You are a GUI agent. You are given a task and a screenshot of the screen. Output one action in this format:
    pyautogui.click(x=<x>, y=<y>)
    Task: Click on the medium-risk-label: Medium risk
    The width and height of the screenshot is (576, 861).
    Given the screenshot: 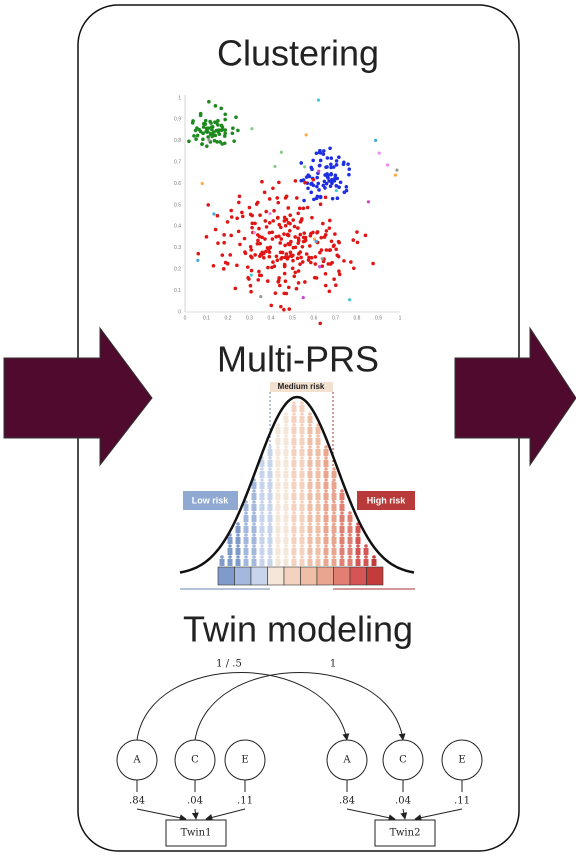 What is the action you would take?
    pyautogui.click(x=301, y=386)
    